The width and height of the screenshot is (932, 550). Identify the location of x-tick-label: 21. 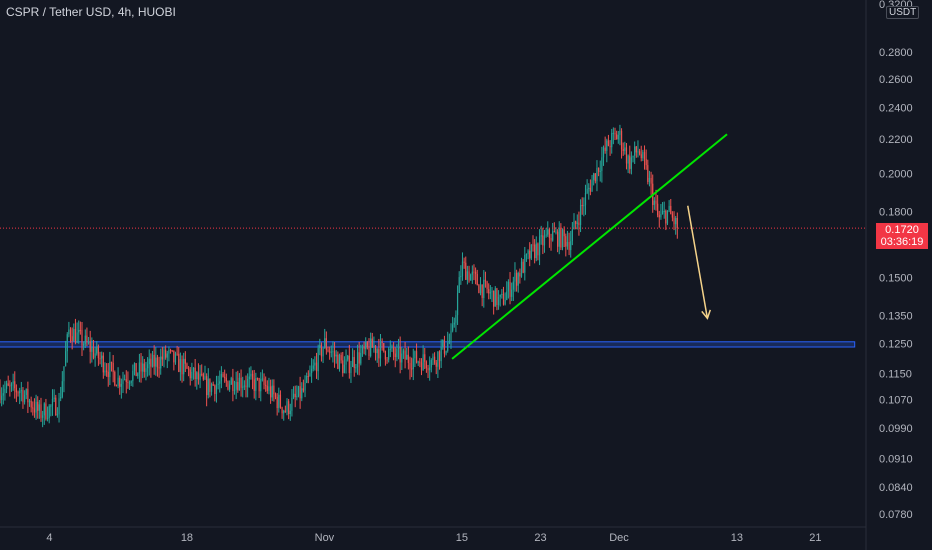
(815, 538).